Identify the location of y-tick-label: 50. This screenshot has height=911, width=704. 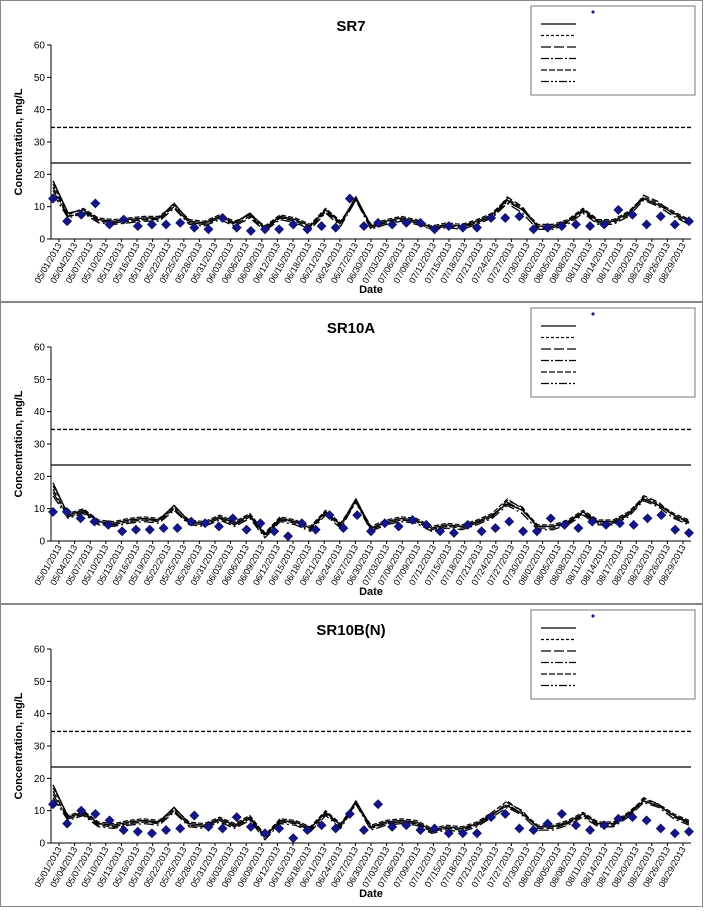
(40, 78).